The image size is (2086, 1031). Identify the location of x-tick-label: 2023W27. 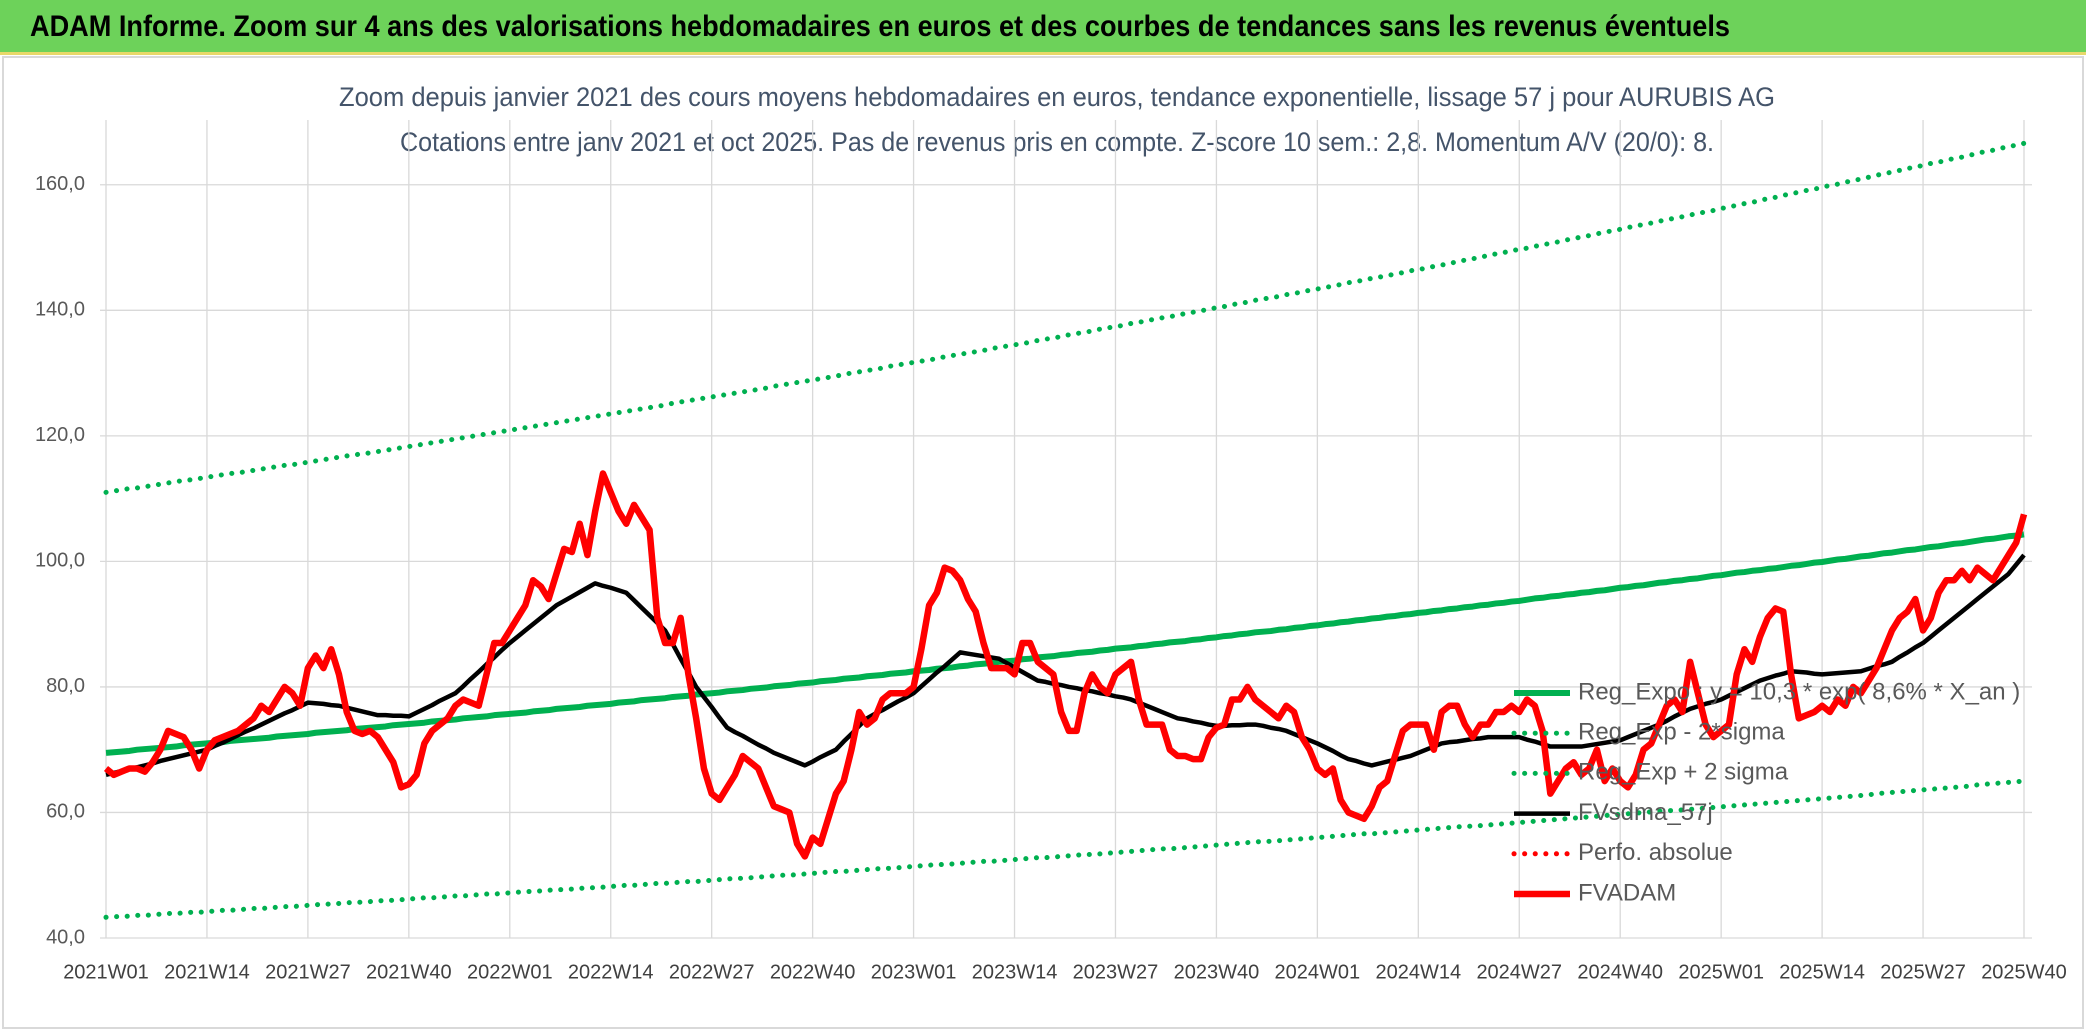
(1116, 972).